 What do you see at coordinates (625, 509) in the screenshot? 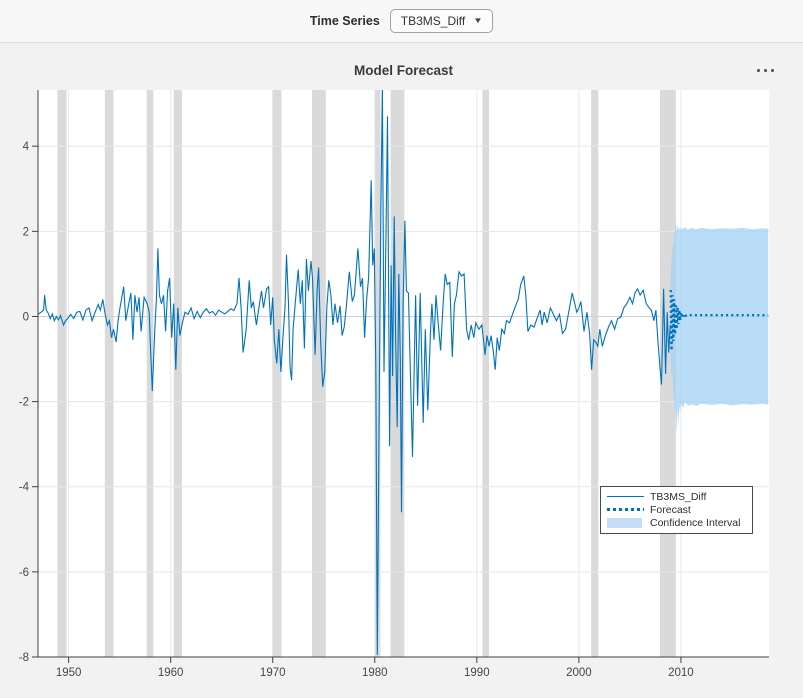
I see `dotted-line-icon` at bounding box center [625, 509].